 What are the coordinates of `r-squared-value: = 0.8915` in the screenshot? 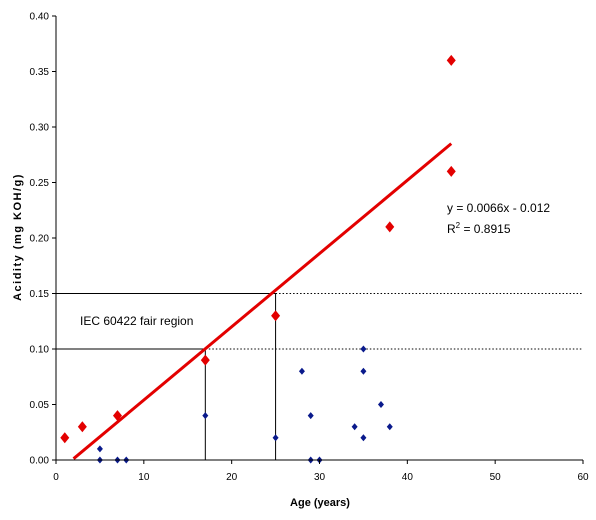 It's located at (485, 229).